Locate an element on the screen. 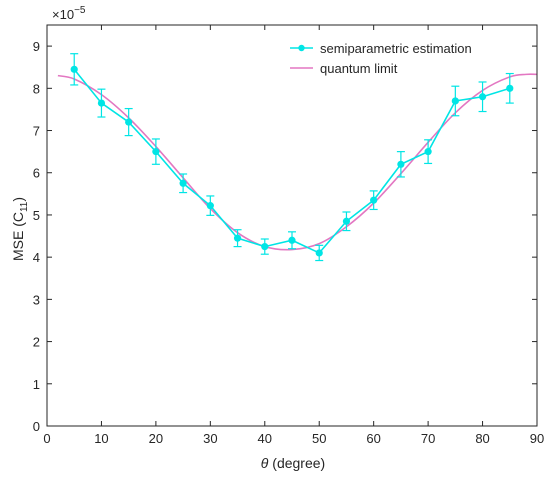 The height and width of the screenshot is (478, 550). x-axis-label-text: (degree) is located at coordinates (296, 463).